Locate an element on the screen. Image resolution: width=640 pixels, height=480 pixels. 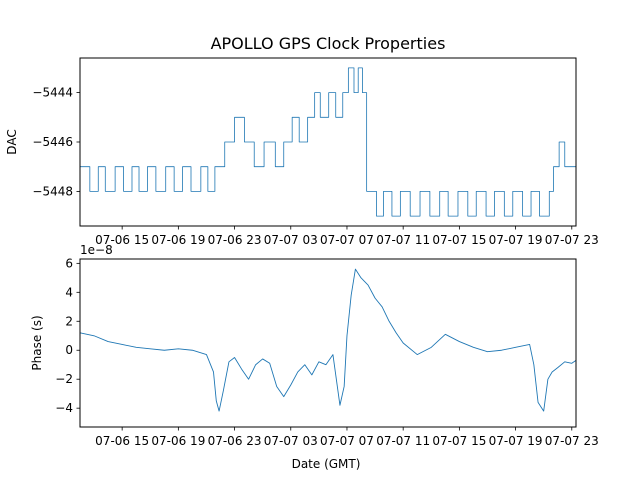
phase-scale-label: 1e−8 is located at coordinates (96, 250).